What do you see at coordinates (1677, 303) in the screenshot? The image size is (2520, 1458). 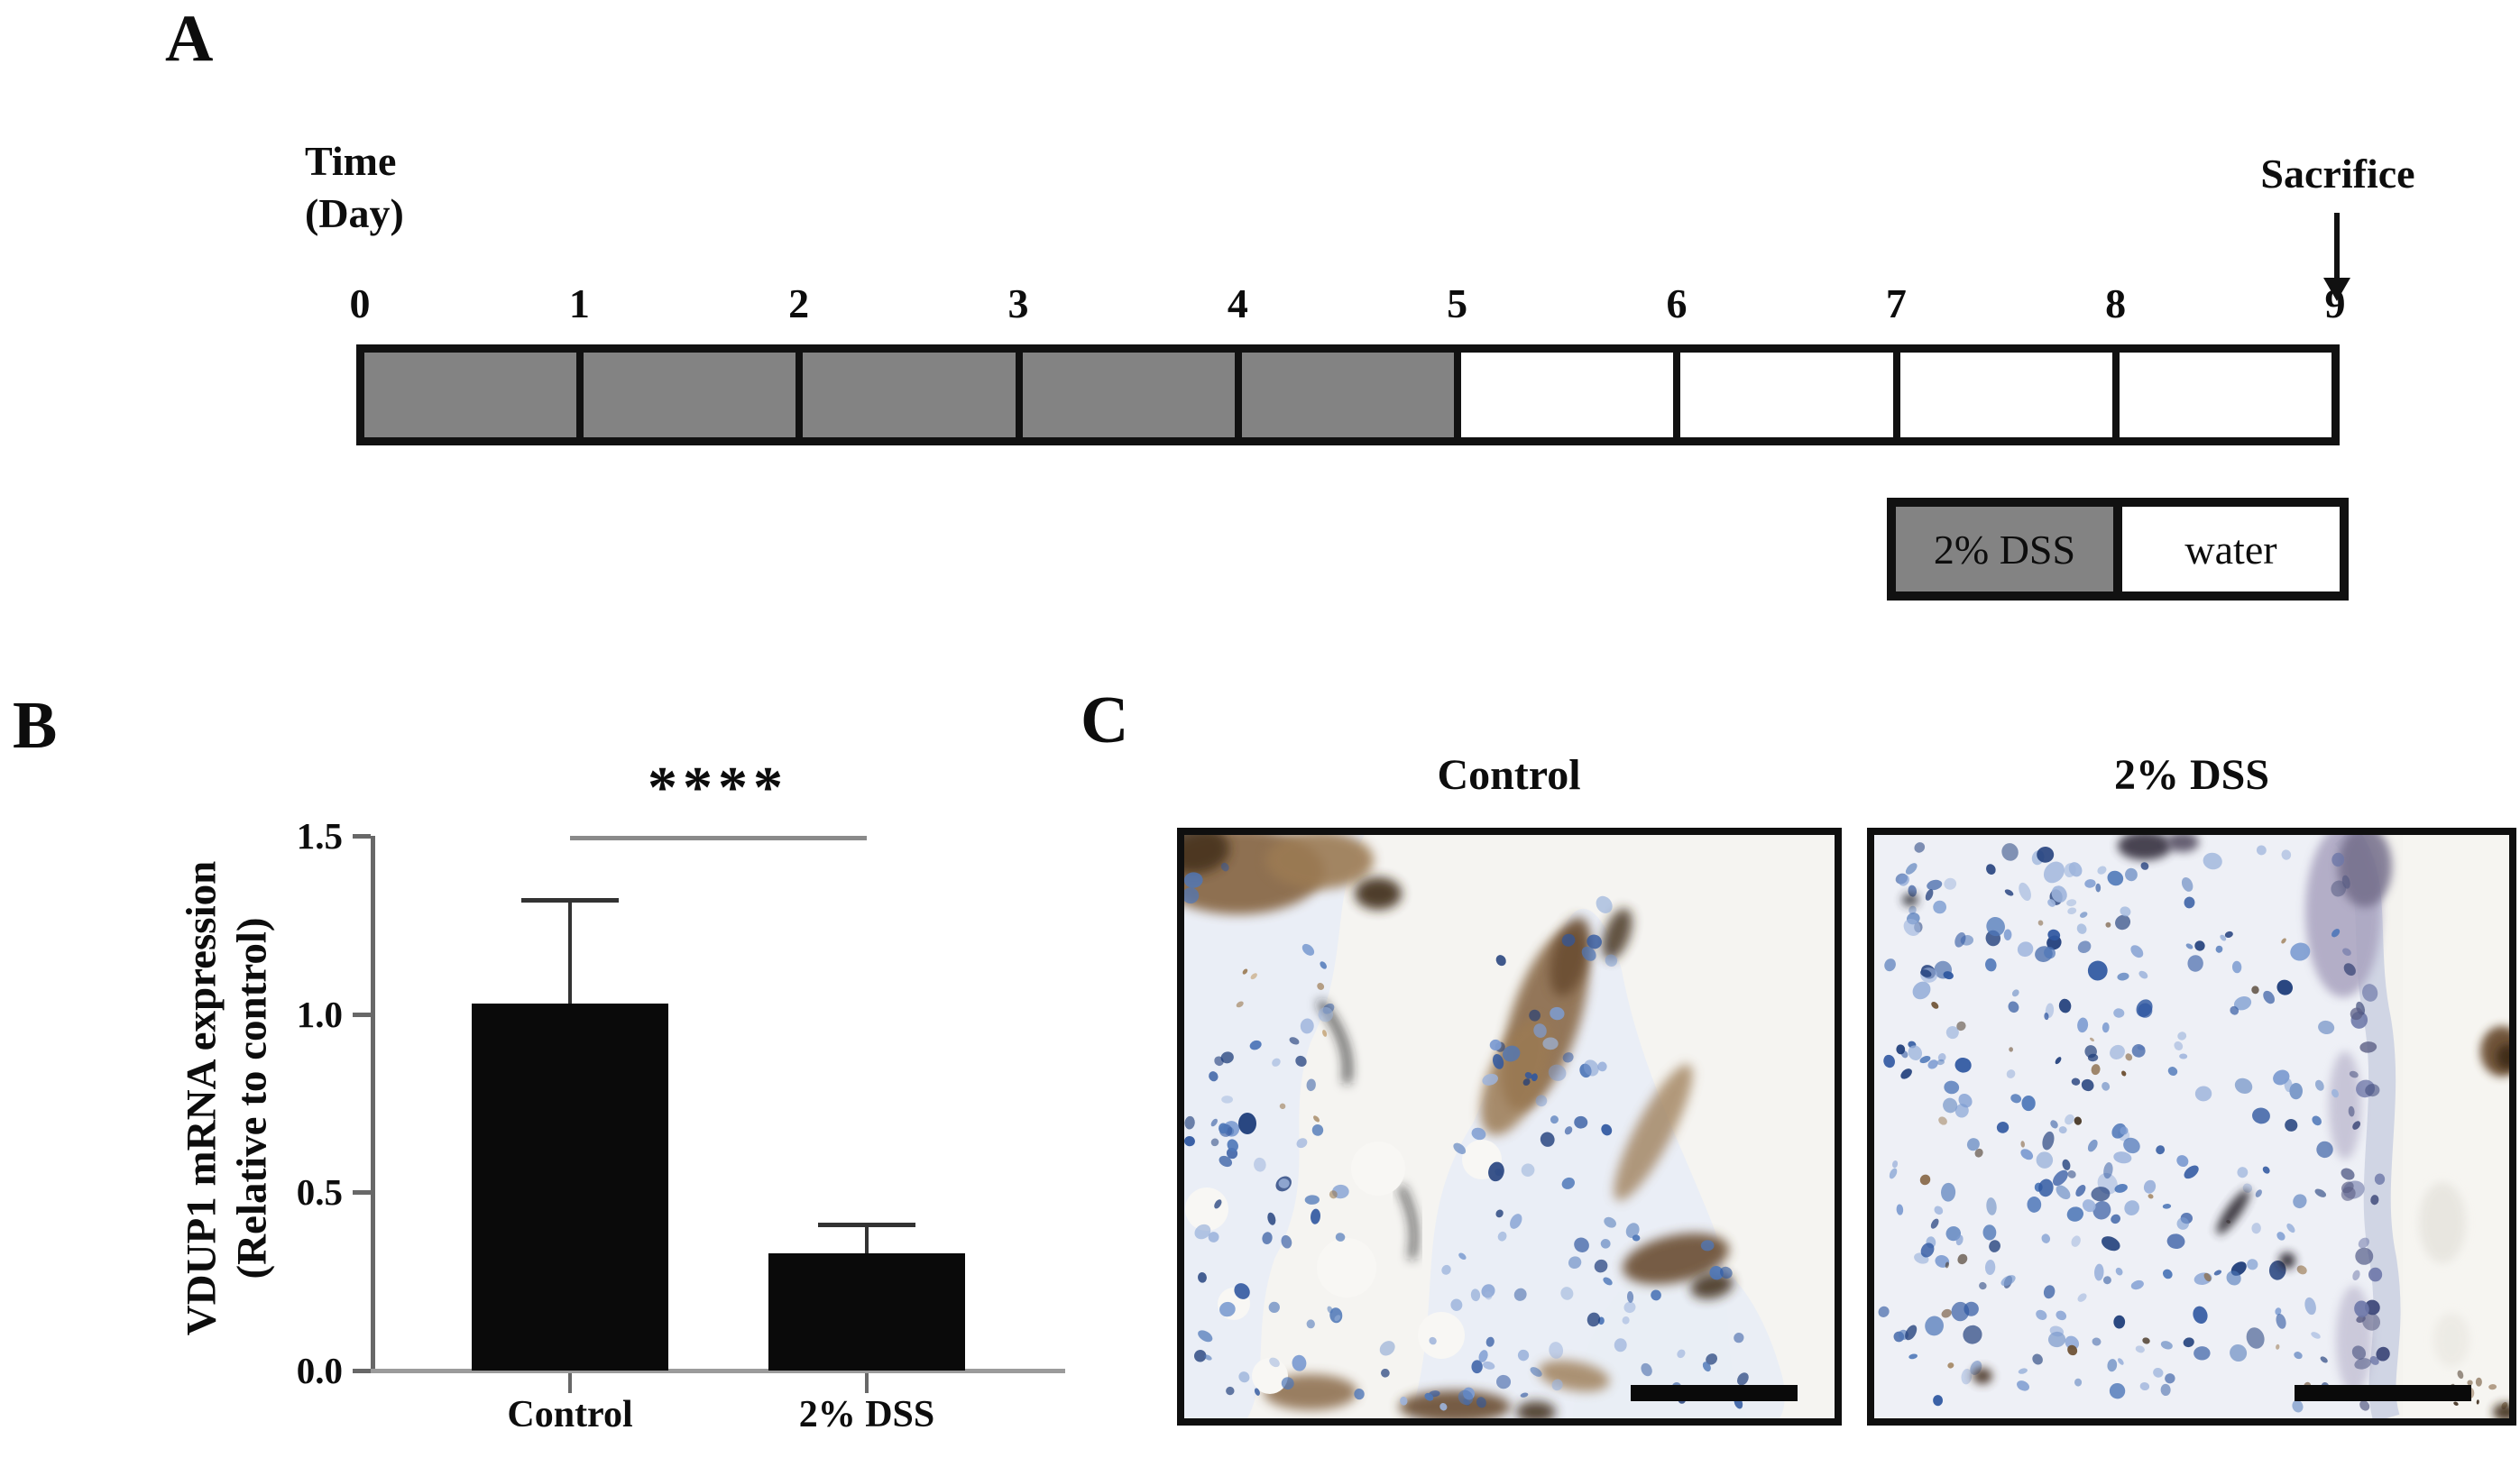 I see `day-label-6: 6` at bounding box center [1677, 303].